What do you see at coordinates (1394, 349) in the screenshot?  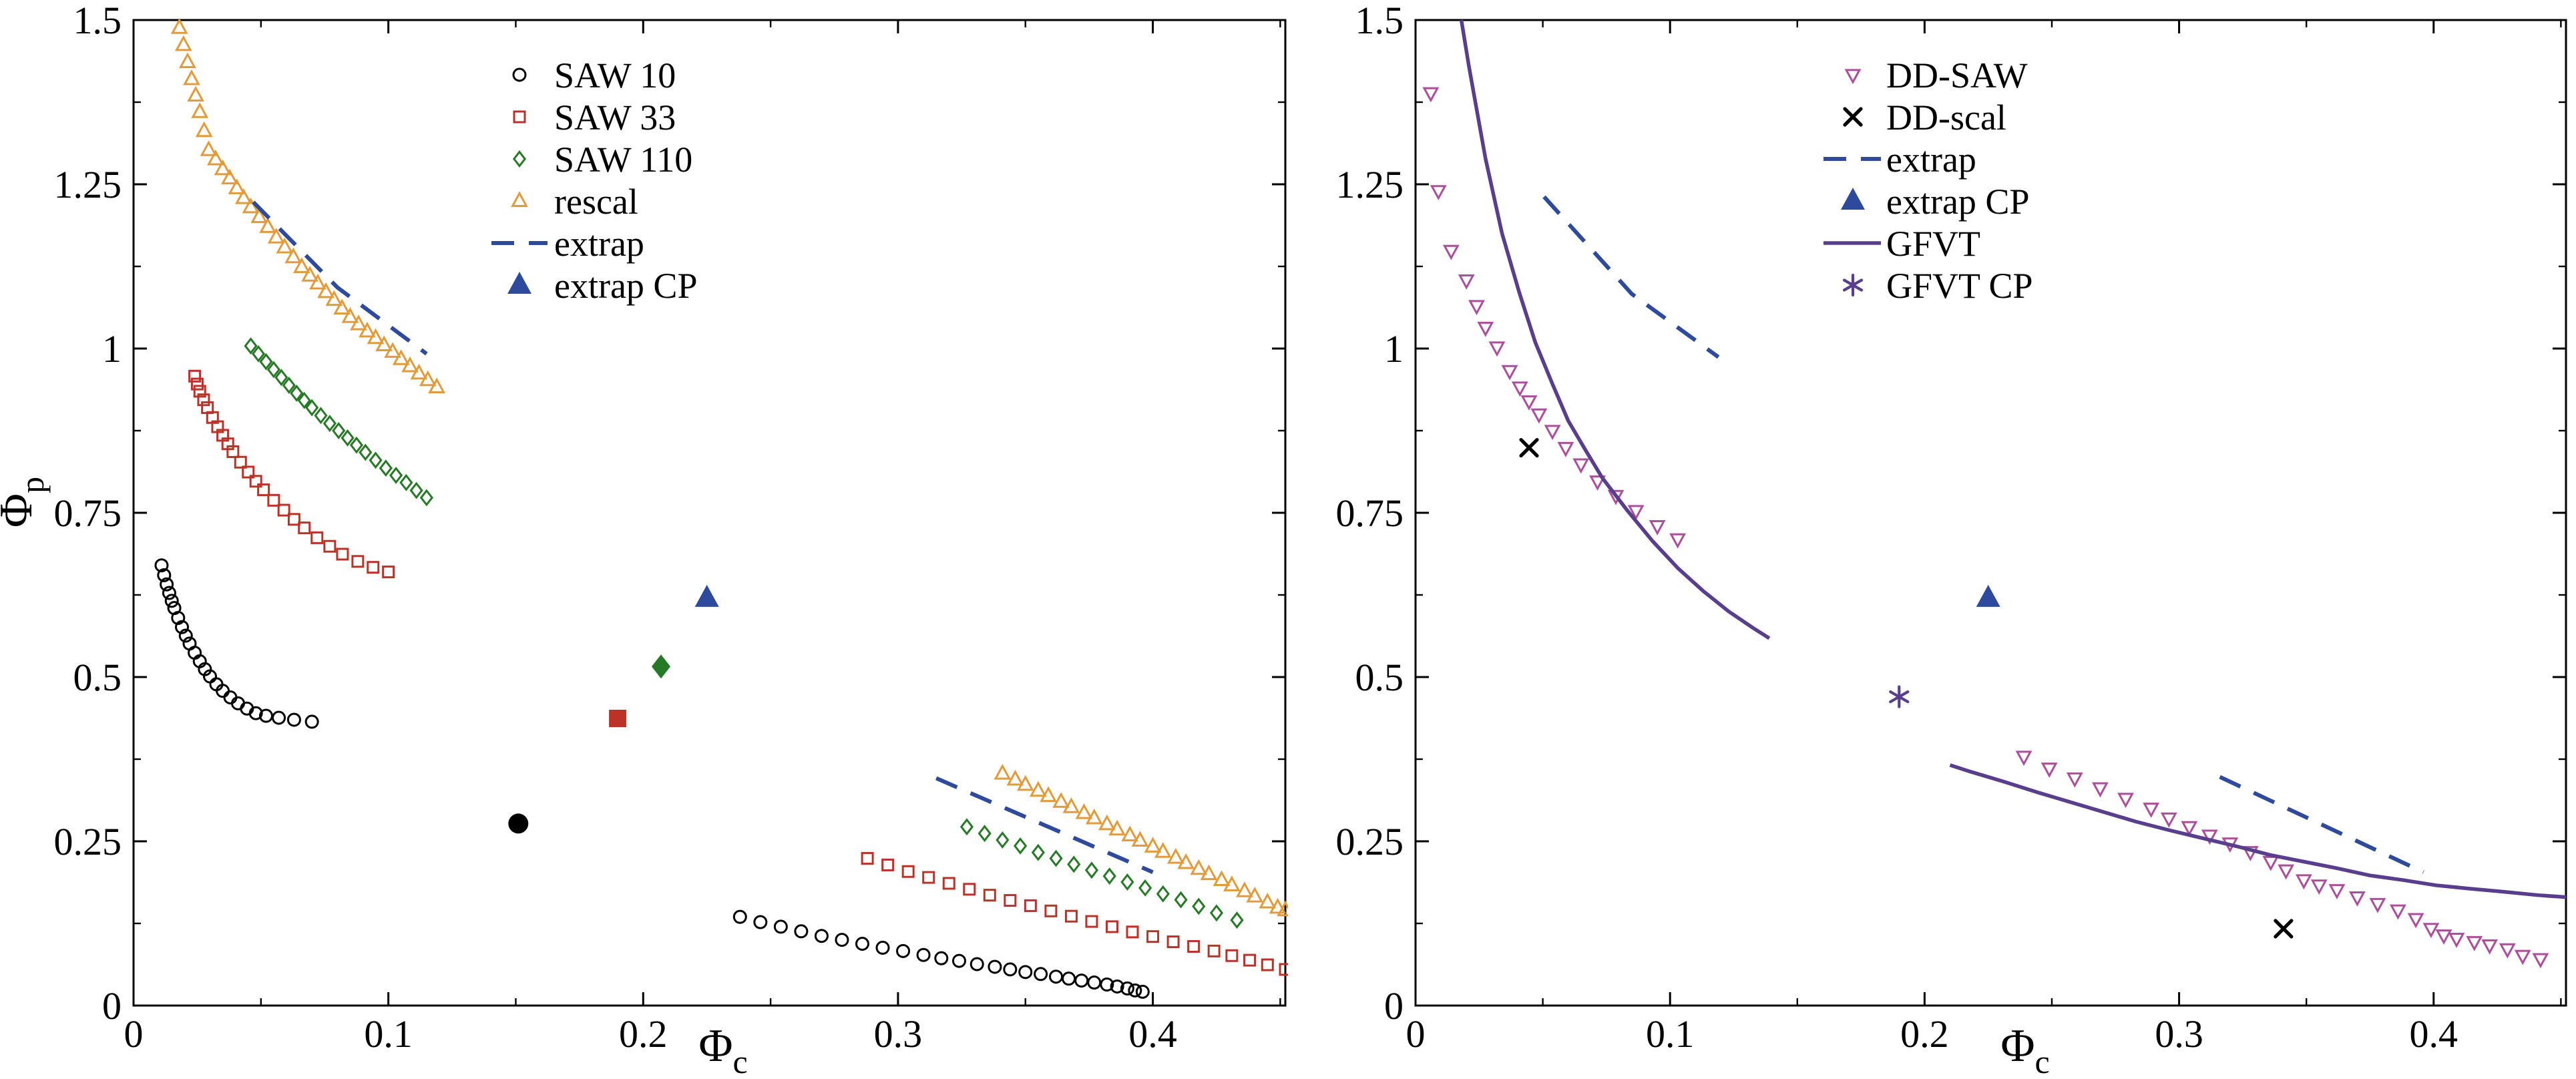 I see `y-tick-label: 1` at bounding box center [1394, 349].